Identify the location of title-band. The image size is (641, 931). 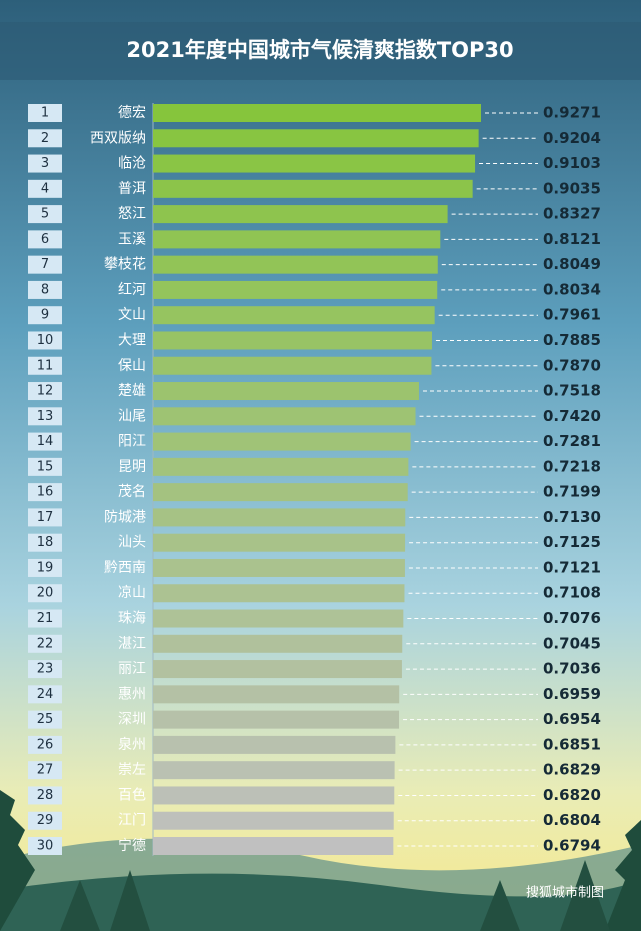
(320, 51).